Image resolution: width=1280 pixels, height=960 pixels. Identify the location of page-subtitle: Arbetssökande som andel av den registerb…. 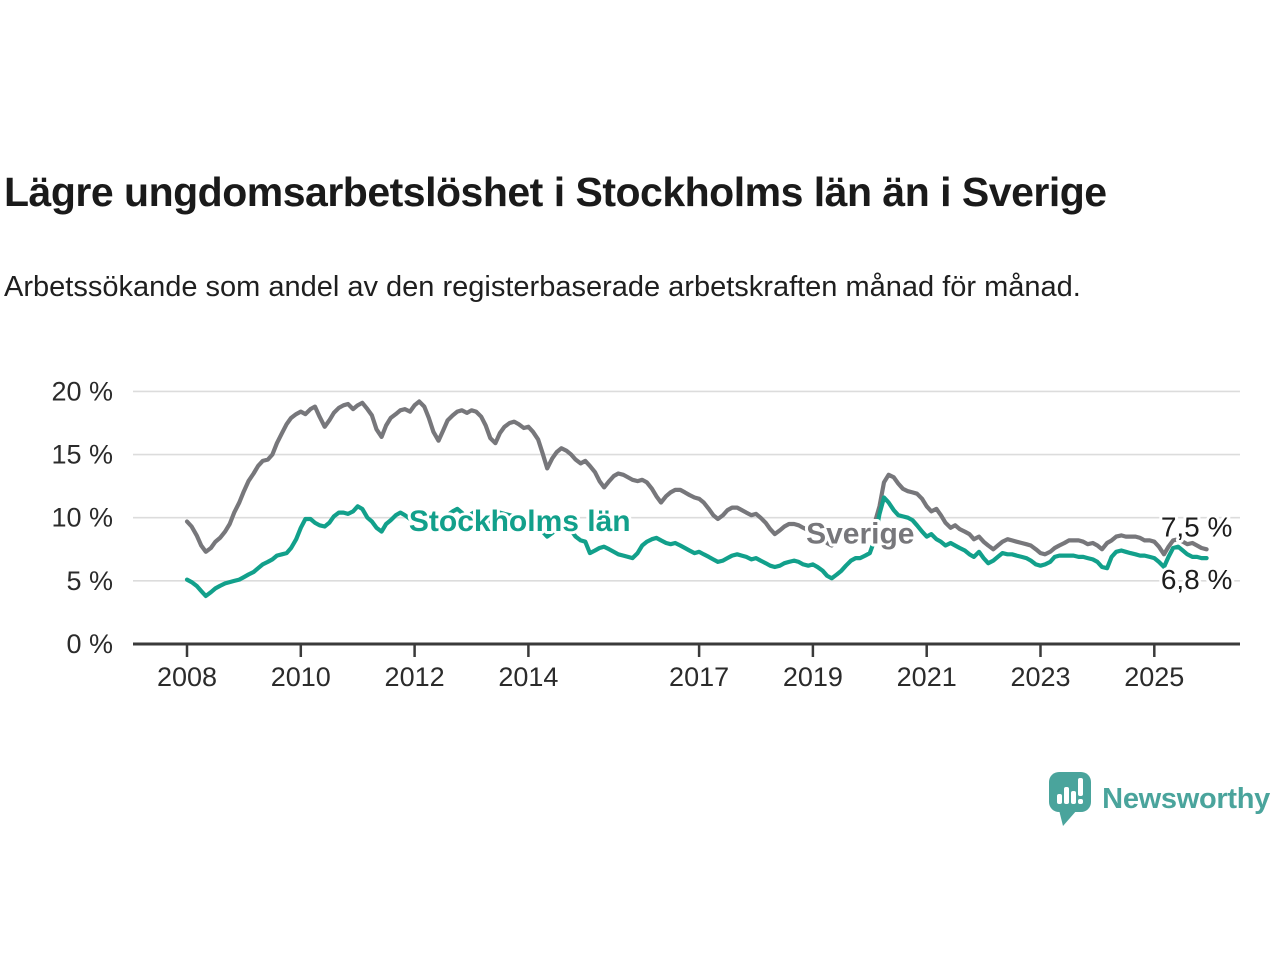
(542, 287).